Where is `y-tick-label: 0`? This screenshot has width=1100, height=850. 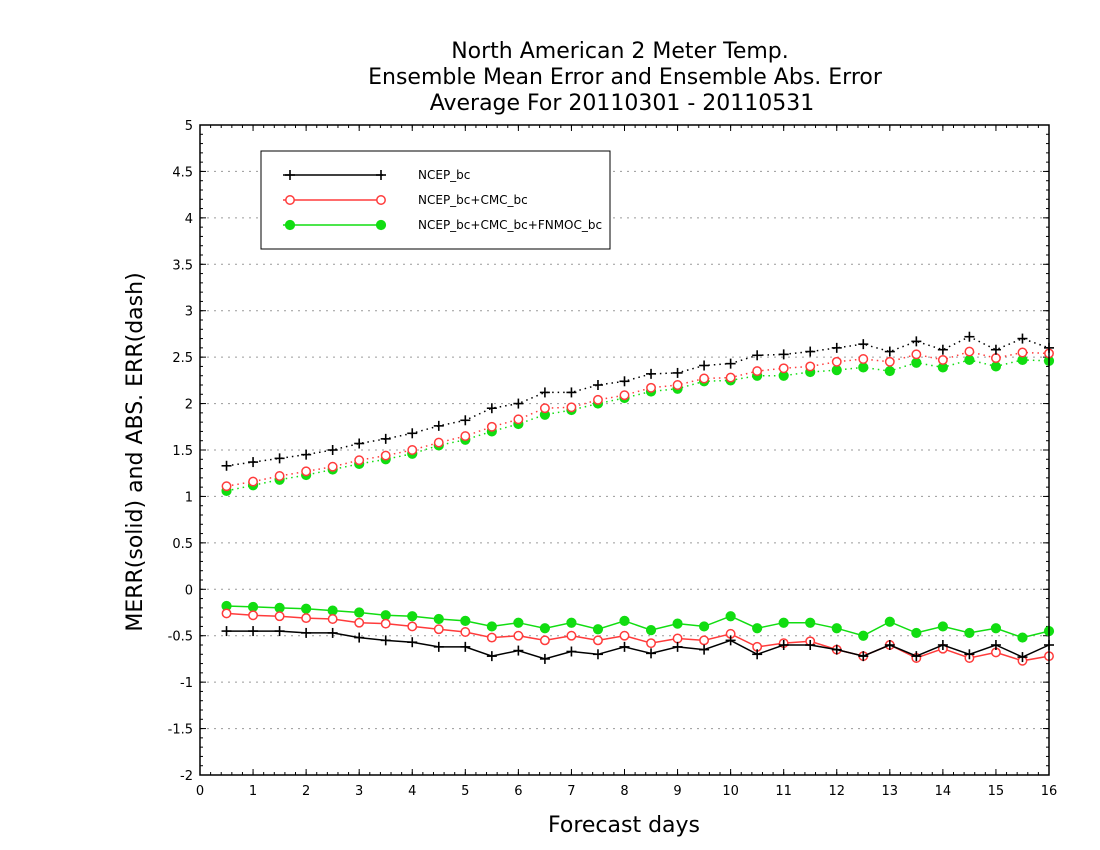
y-tick-label: 0 is located at coordinates (189, 590).